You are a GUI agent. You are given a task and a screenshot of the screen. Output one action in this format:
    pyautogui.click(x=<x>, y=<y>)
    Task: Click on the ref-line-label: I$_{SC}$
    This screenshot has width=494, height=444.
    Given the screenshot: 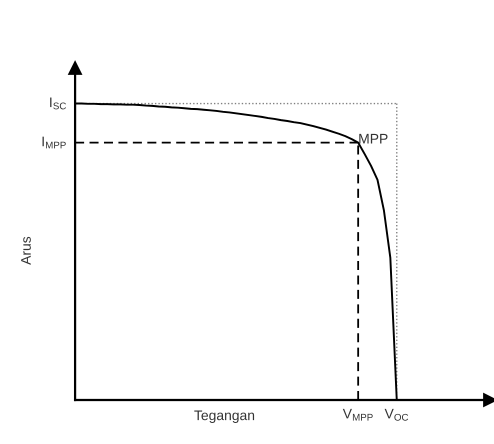 What is the action you would take?
    pyautogui.click(x=58, y=104)
    